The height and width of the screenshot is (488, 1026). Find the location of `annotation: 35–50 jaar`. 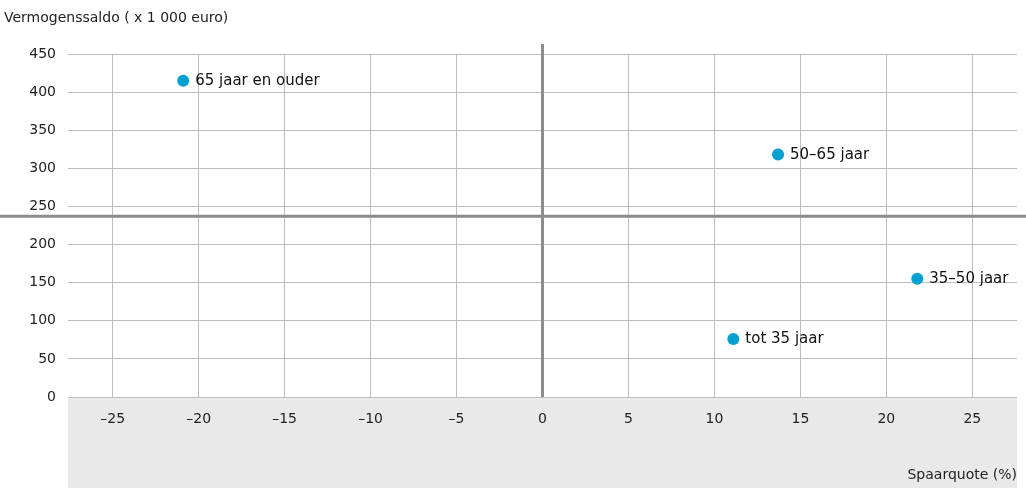

annotation: 35–50 jaar is located at coordinates (969, 277).